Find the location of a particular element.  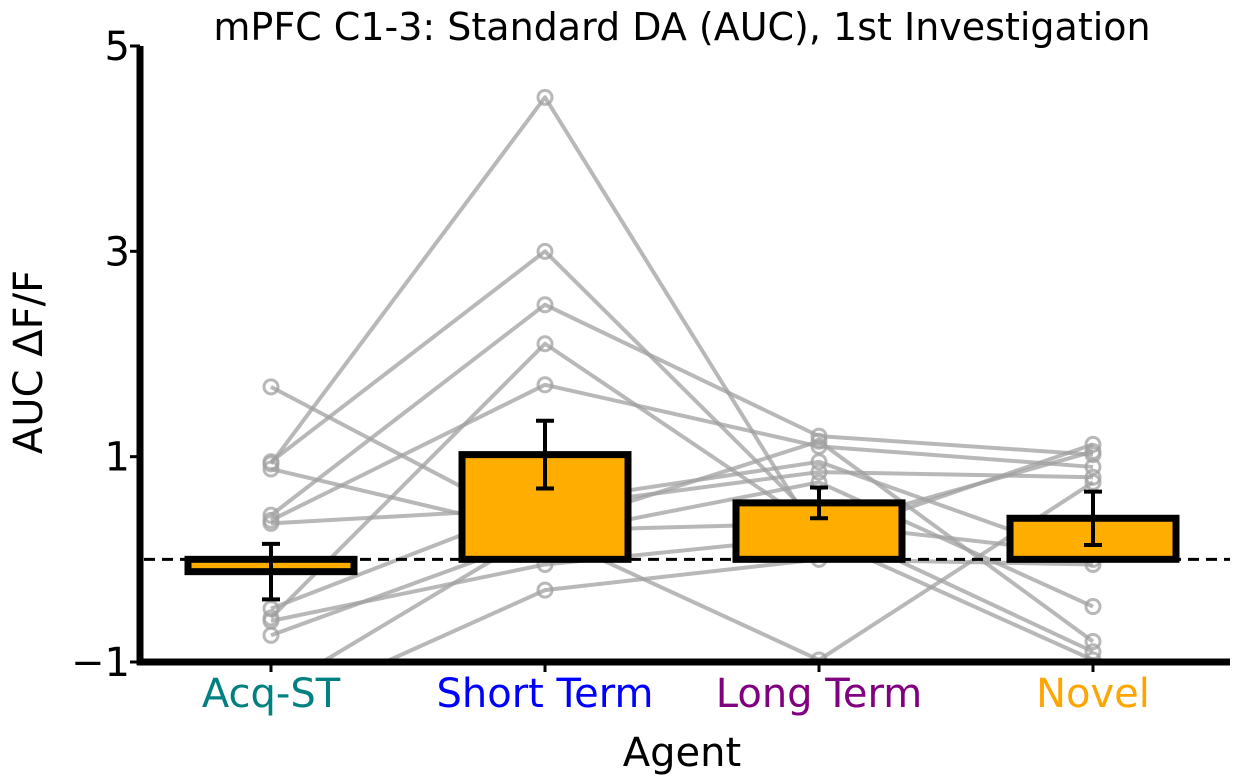

x-axis-label: Agent is located at coordinates (682, 753).